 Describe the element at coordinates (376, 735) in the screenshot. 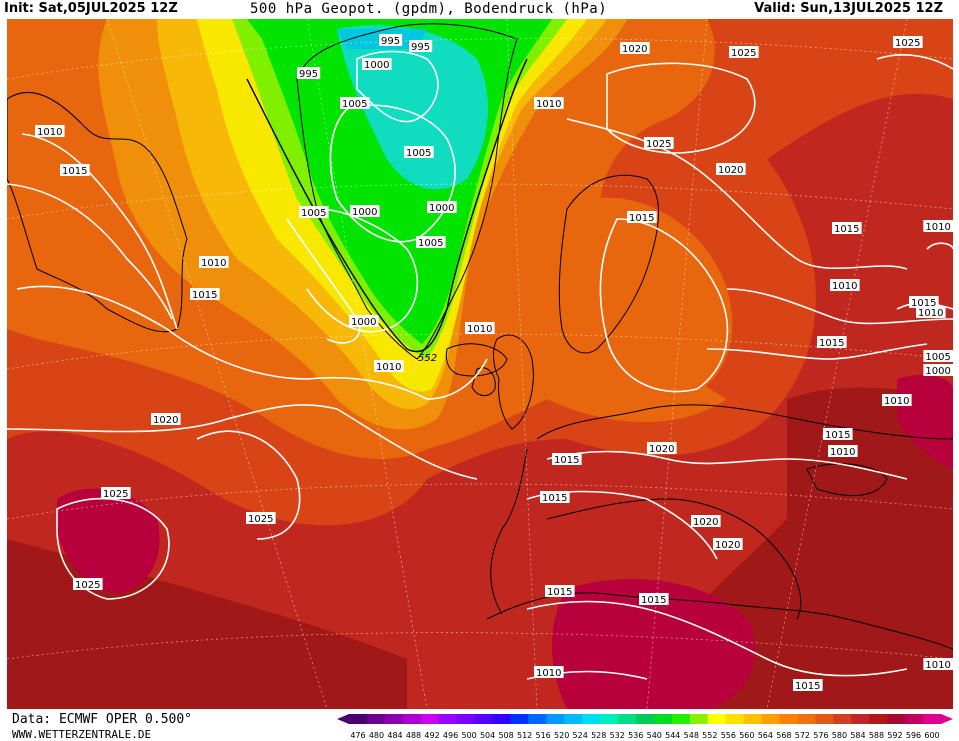

I see `legend-tick-label: 480` at that location.